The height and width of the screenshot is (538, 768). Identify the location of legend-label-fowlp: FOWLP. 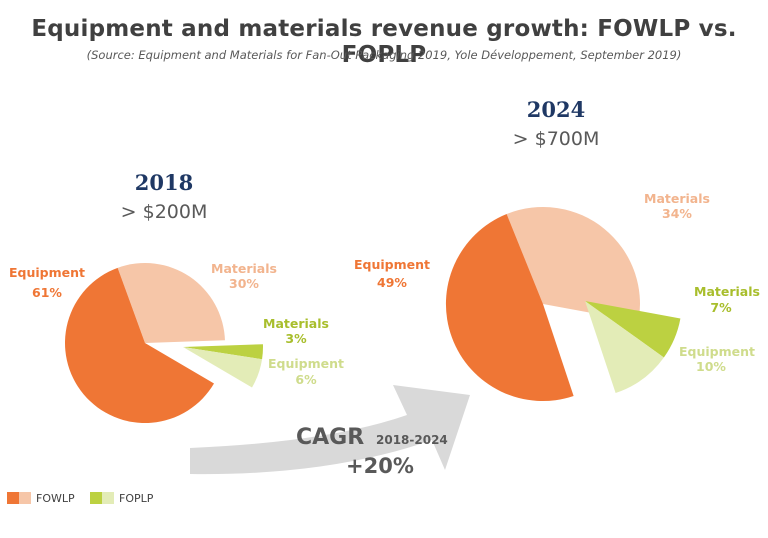
(55, 498).